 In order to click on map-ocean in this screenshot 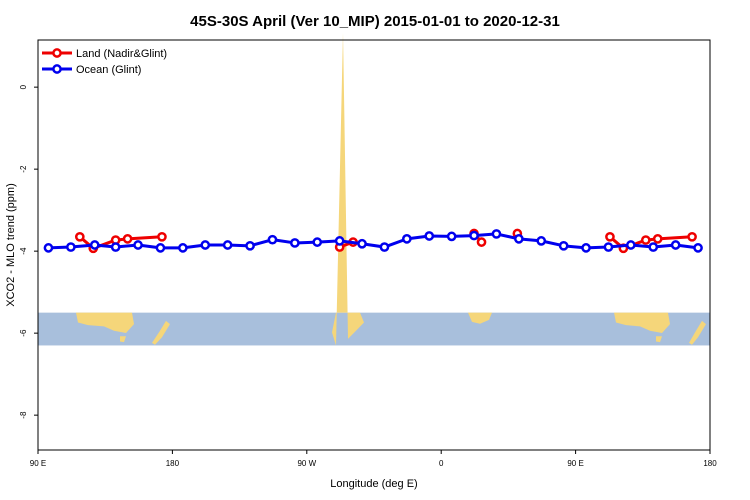, I will do `click(374, 329)`.